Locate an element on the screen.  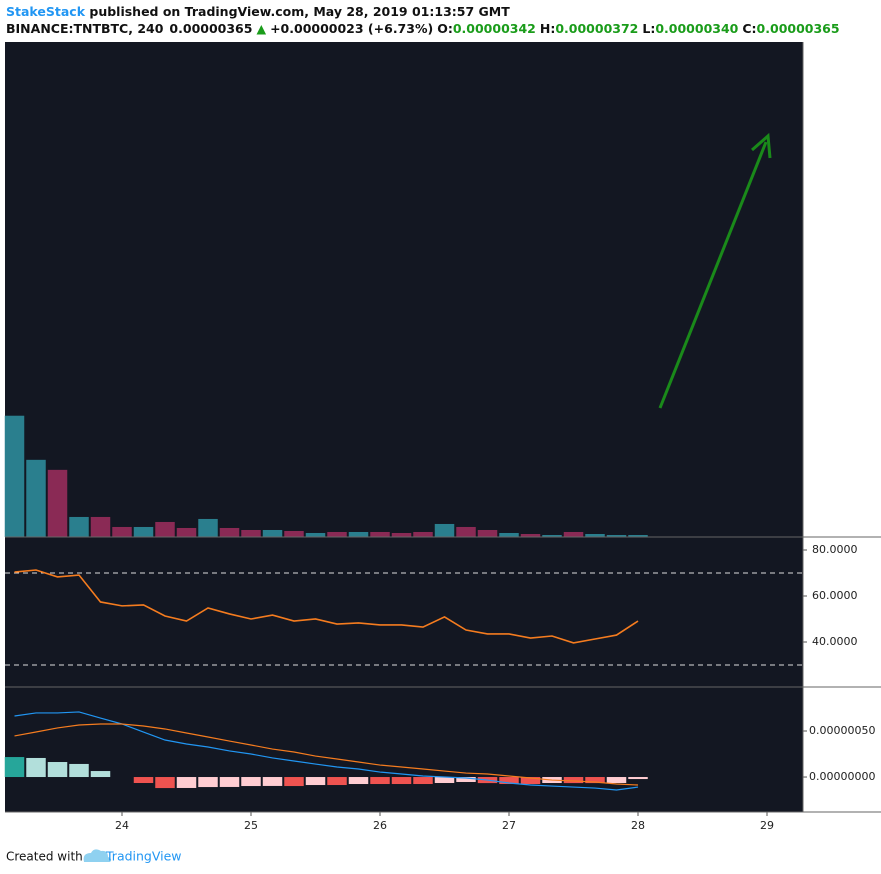
last: 0.00000365 is located at coordinates (210, 28).